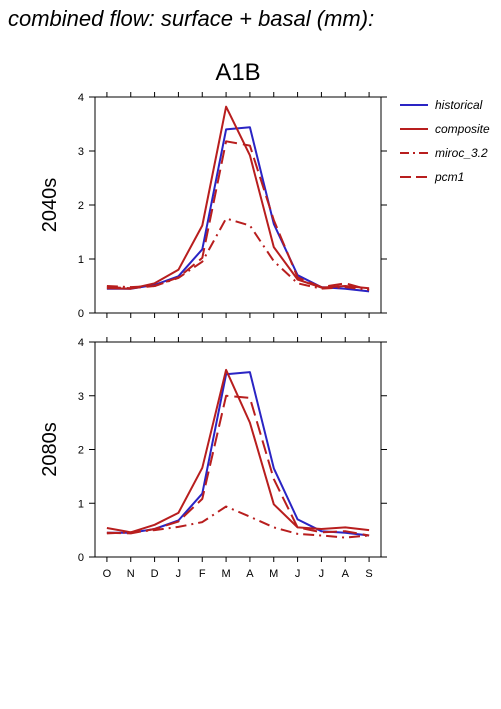  I want to click on row-label: 2040s, so click(50, 205).